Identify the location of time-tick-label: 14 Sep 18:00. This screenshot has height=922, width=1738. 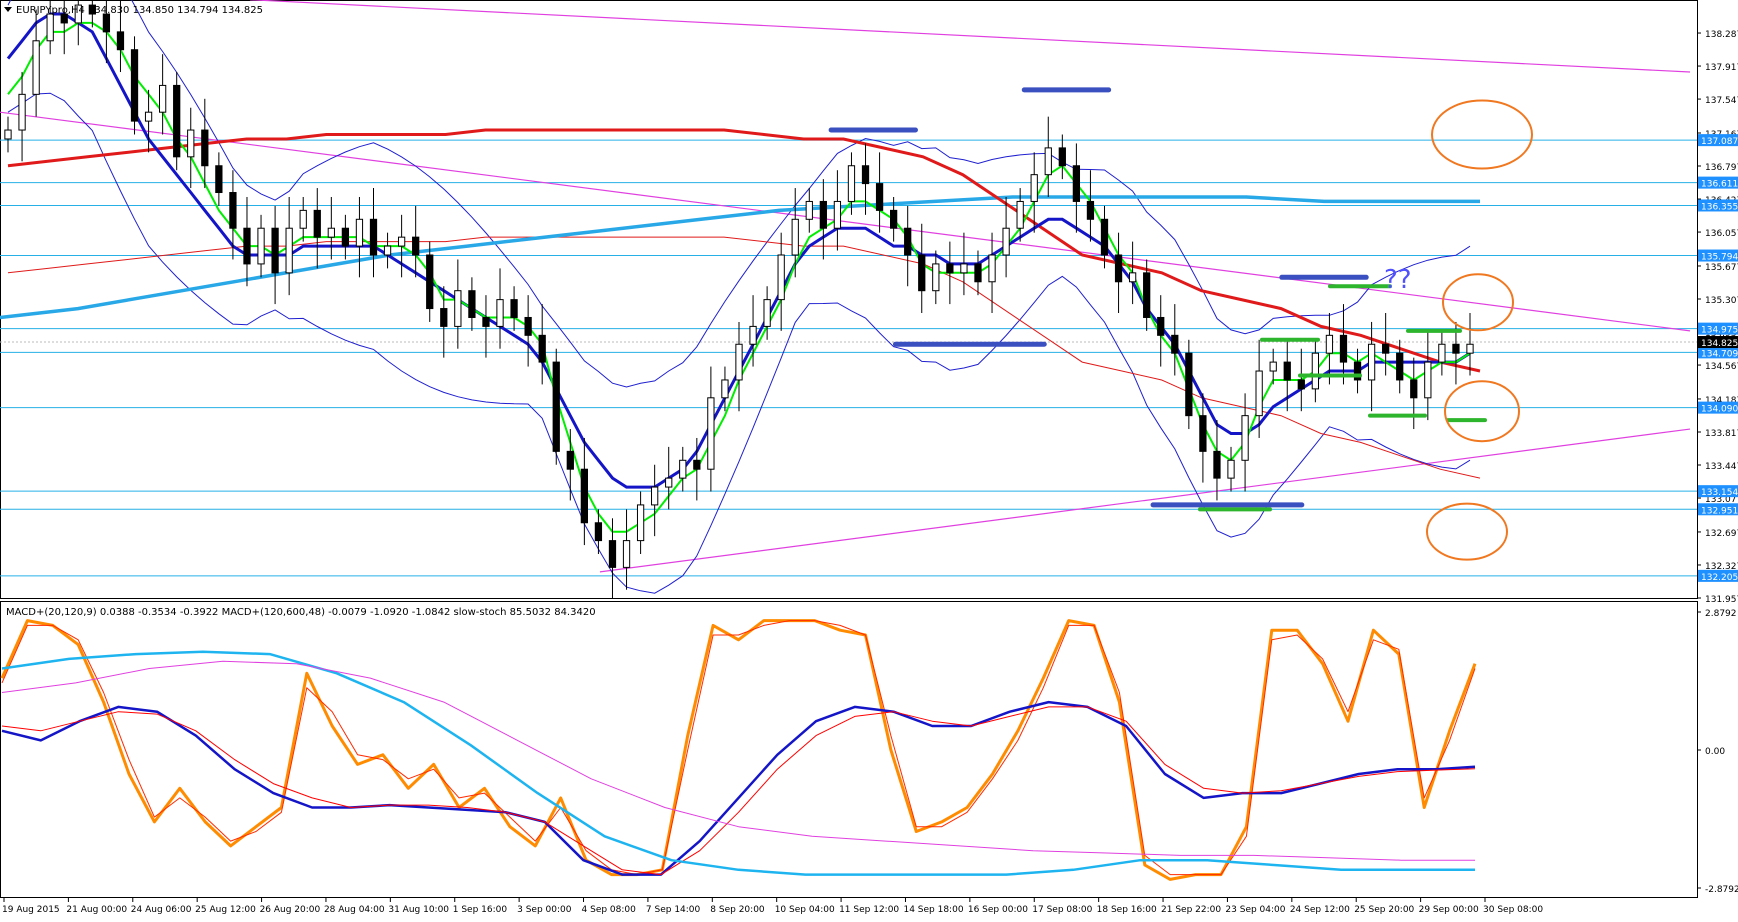
(933, 910).